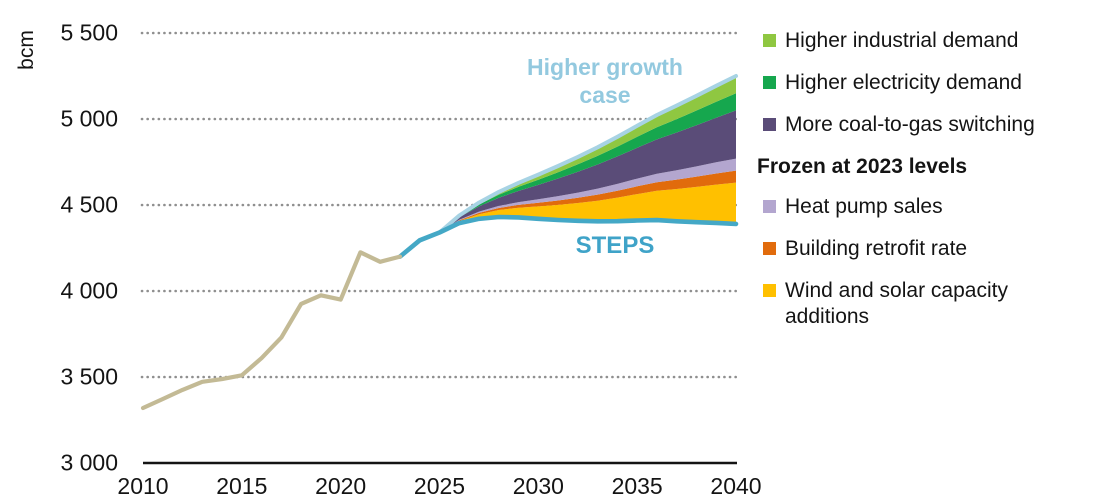 The height and width of the screenshot is (503, 1102). I want to click on legend-heading-frozen-at-2023-levels: Frozen at 2023 levels, so click(862, 166).